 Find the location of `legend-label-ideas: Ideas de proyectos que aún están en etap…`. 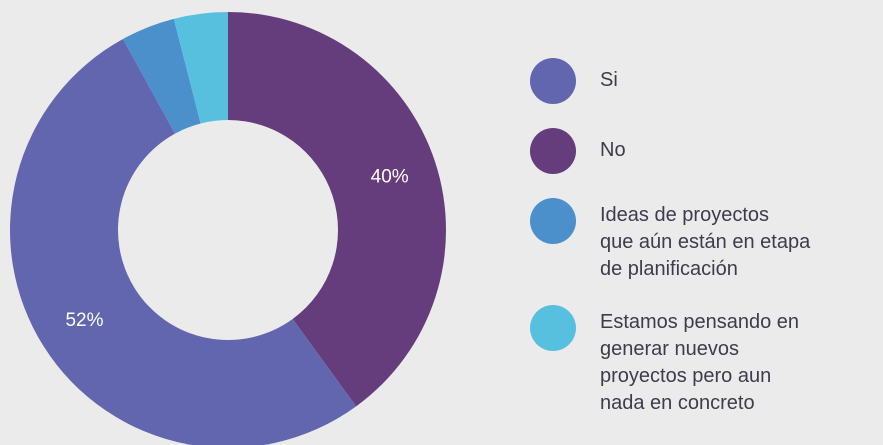

legend-label-ideas: Ideas de proyectos que aún están en etap… is located at coordinates (705, 242).